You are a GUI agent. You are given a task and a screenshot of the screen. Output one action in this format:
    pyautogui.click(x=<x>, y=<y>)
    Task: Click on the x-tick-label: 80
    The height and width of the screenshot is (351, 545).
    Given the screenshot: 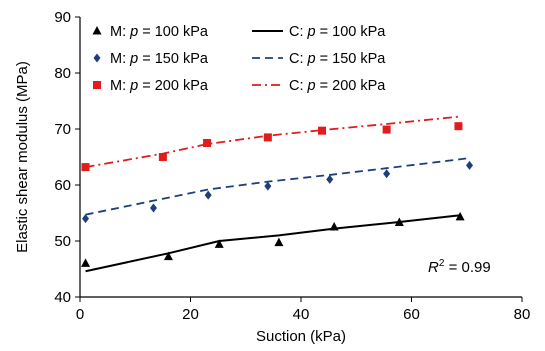 What is the action you would take?
    pyautogui.click(x=522, y=314)
    